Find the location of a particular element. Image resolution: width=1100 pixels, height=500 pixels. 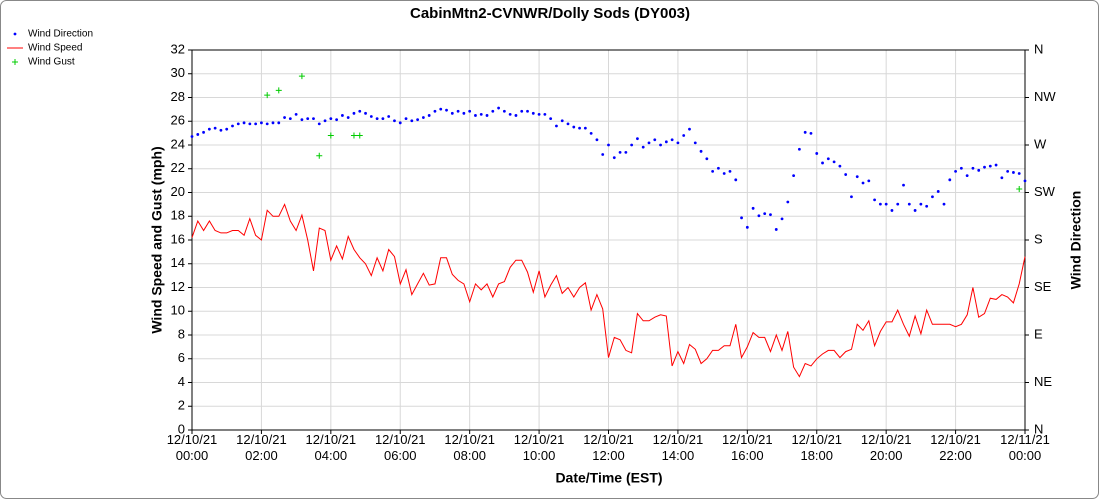

y-tick-label: 22 is located at coordinates (178, 167).